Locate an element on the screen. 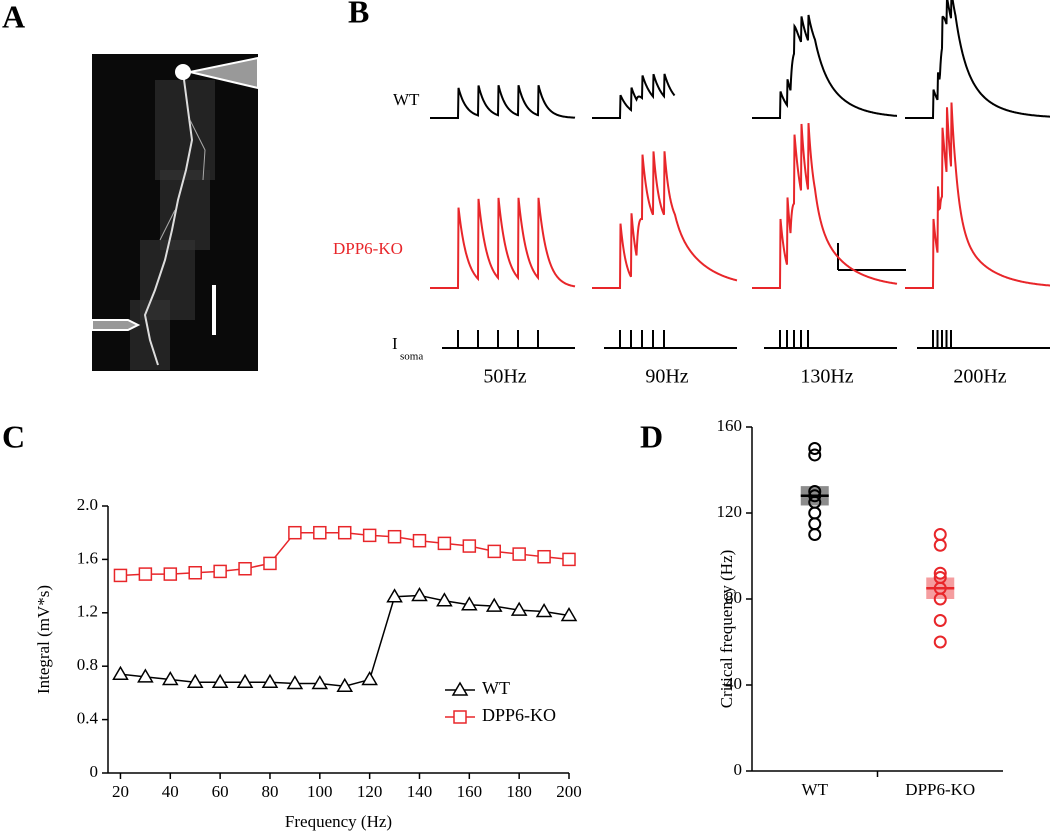 Image resolution: width=1050 pixels, height=835 pixels. y-tick-label: 1.6 is located at coordinates (87, 557).